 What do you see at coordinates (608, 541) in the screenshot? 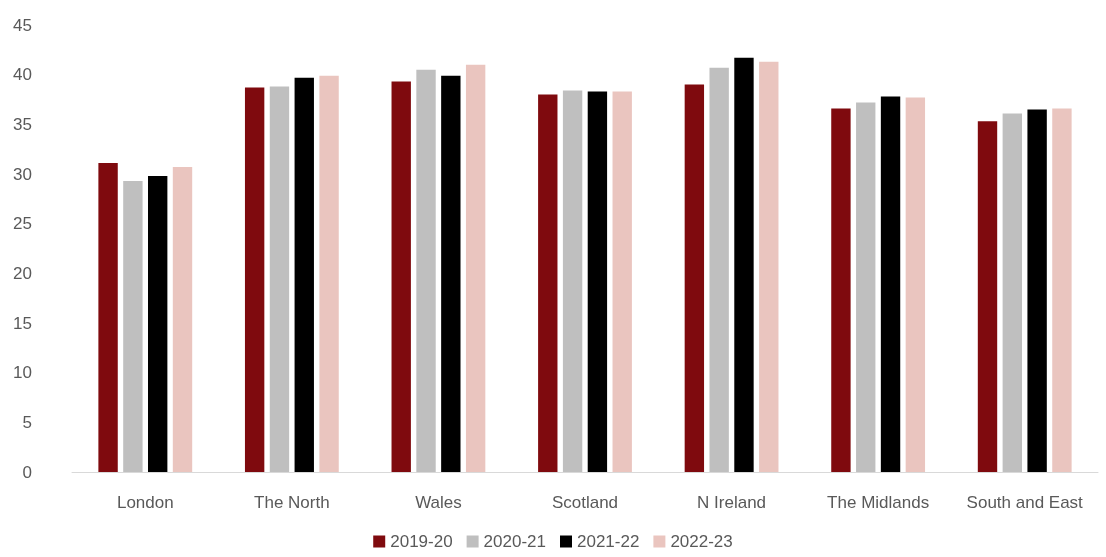
I see `legend-label: 2021-22` at bounding box center [608, 541].